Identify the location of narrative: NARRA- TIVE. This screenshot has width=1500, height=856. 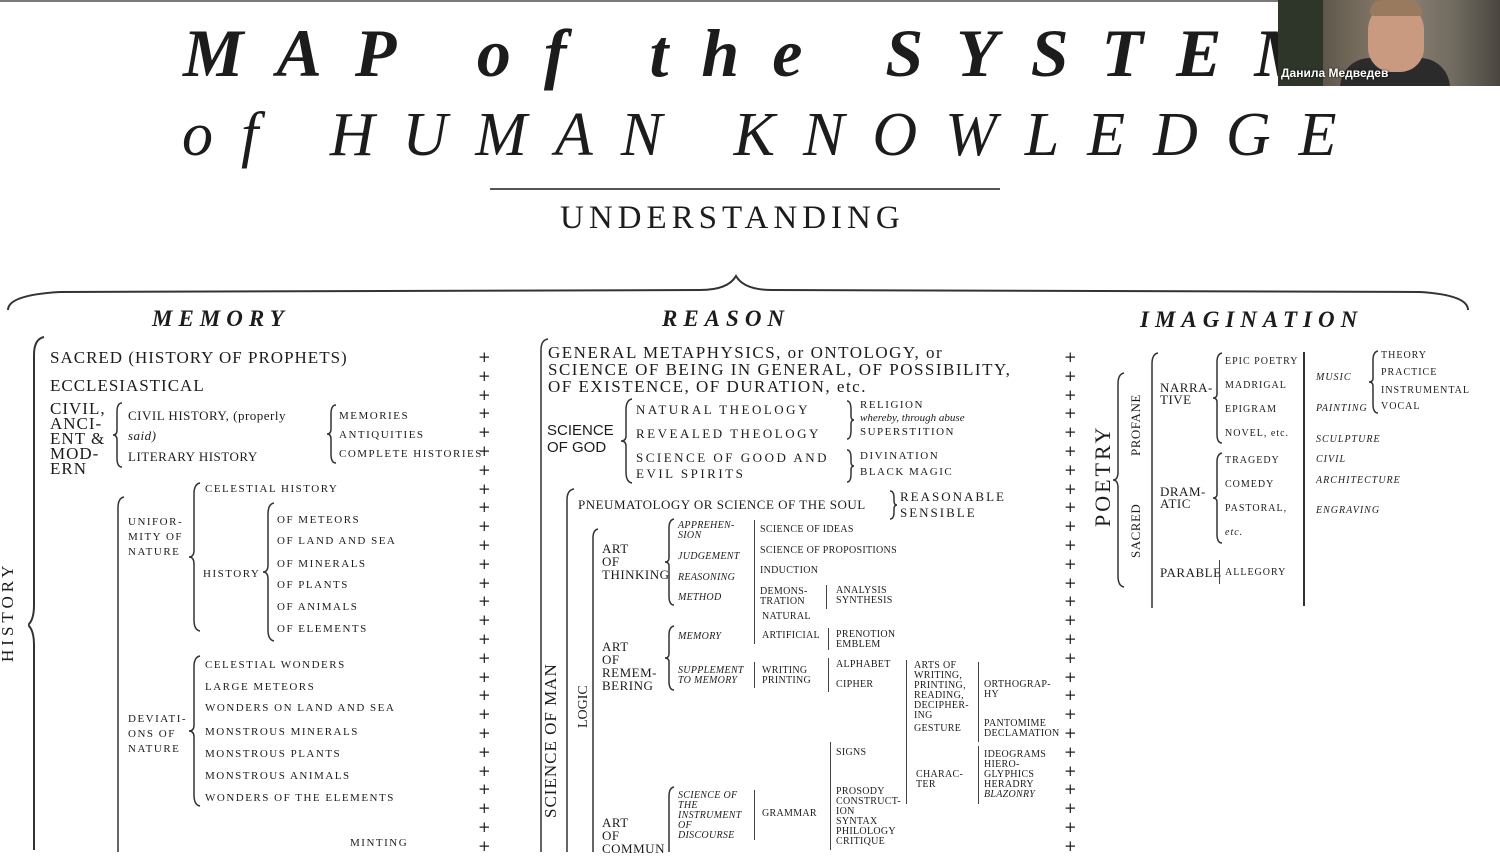
(1186, 393).